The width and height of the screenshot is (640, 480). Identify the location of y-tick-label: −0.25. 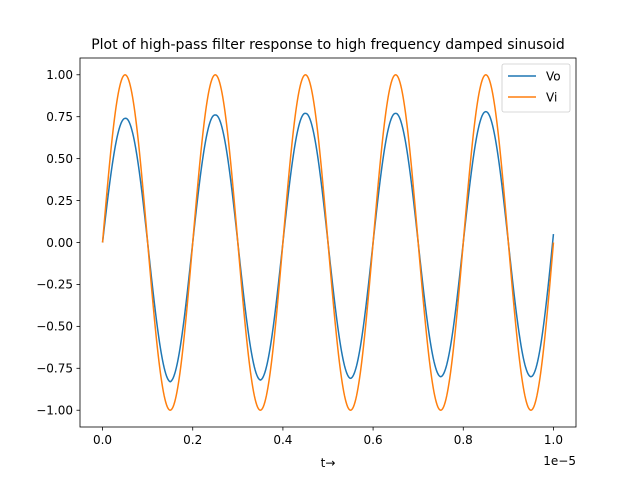
(54, 285).